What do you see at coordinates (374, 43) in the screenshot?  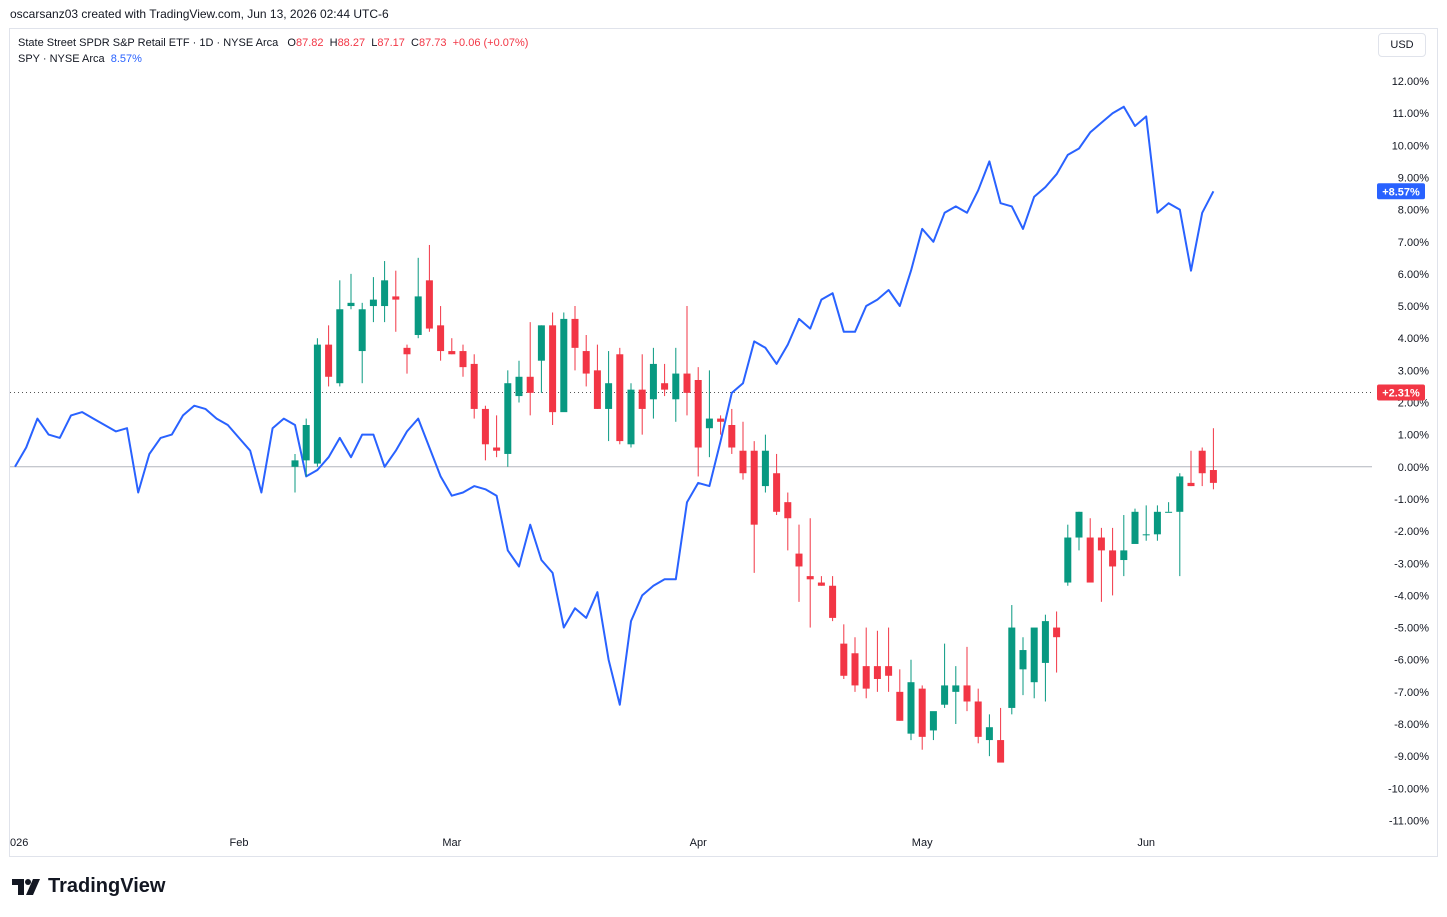 I see `legend-low-label: L` at bounding box center [374, 43].